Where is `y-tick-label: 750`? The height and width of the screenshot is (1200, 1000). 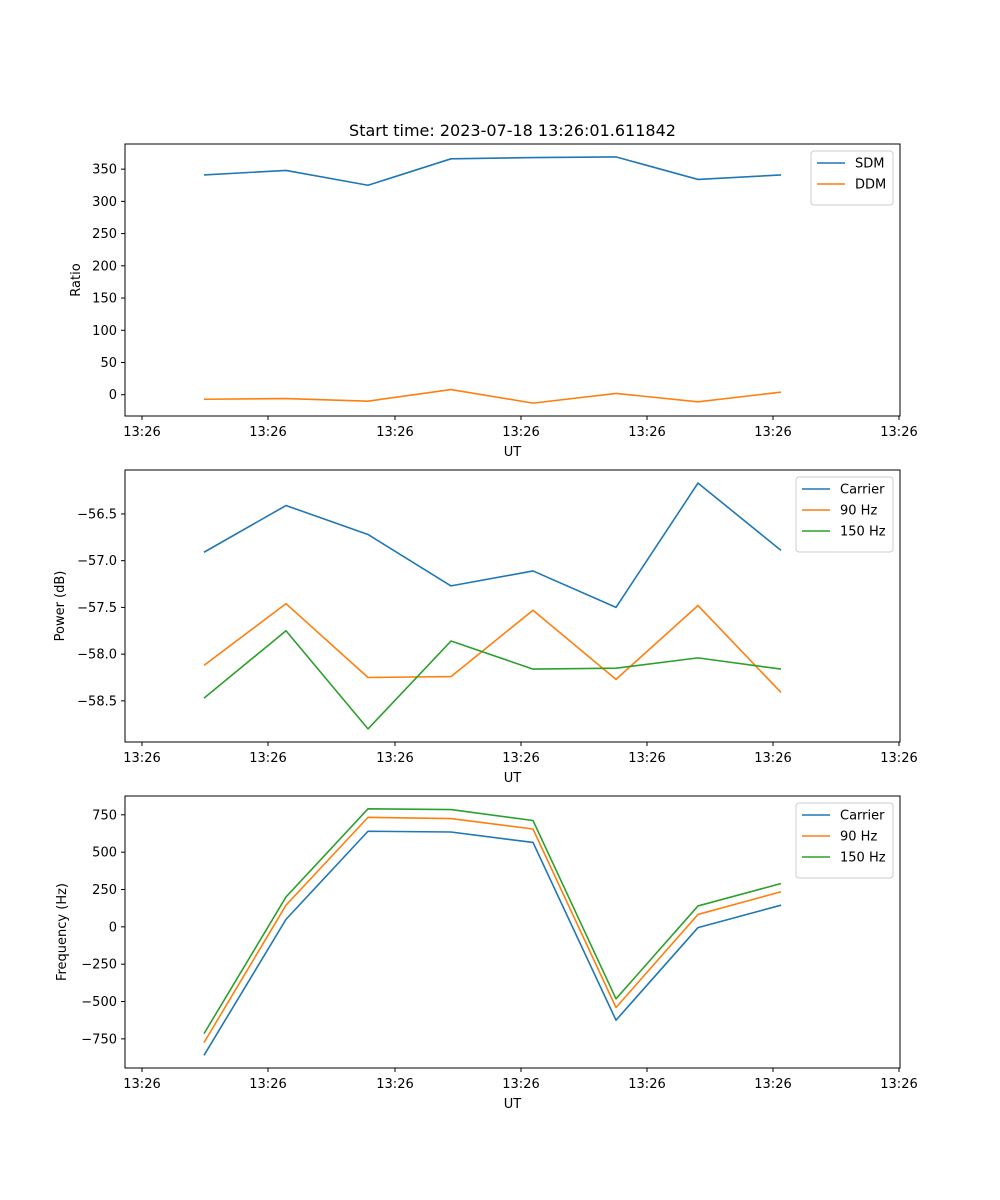 y-tick-label: 750 is located at coordinates (104, 815).